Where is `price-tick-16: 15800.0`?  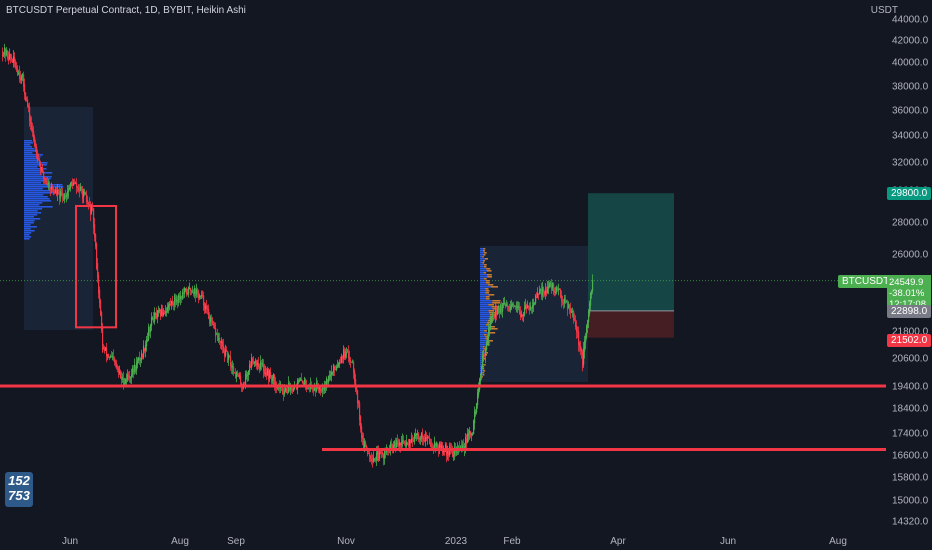
price-tick-16: 15800.0 is located at coordinates (910, 478).